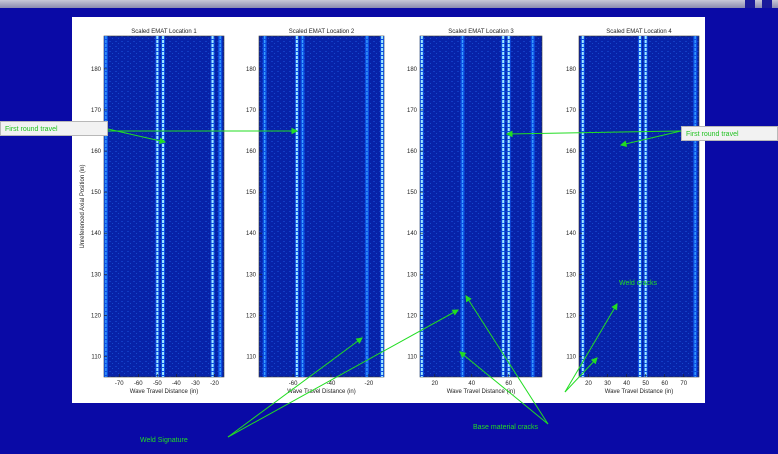 The height and width of the screenshot is (454, 778). Describe the element at coordinates (505, 427) in the screenshot. I see `base-material-cracks-label: Base material cracks` at that location.